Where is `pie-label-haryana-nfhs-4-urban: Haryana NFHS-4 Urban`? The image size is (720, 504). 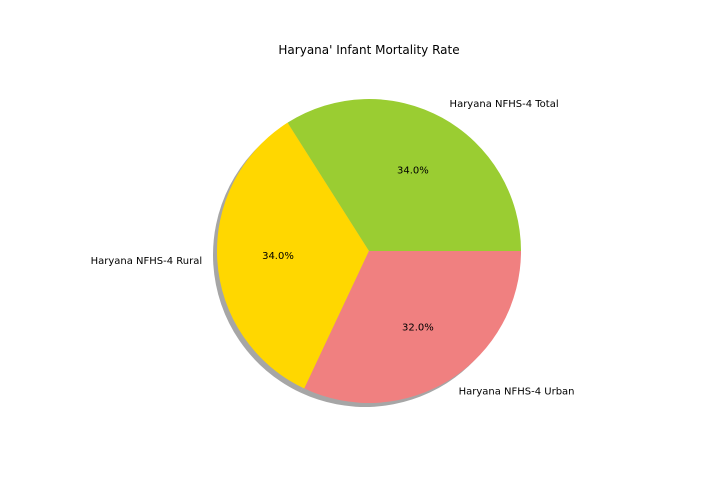
pie-label-haryana-nfhs-4-urban: Haryana NFHS-4 Urban is located at coordinates (517, 392).